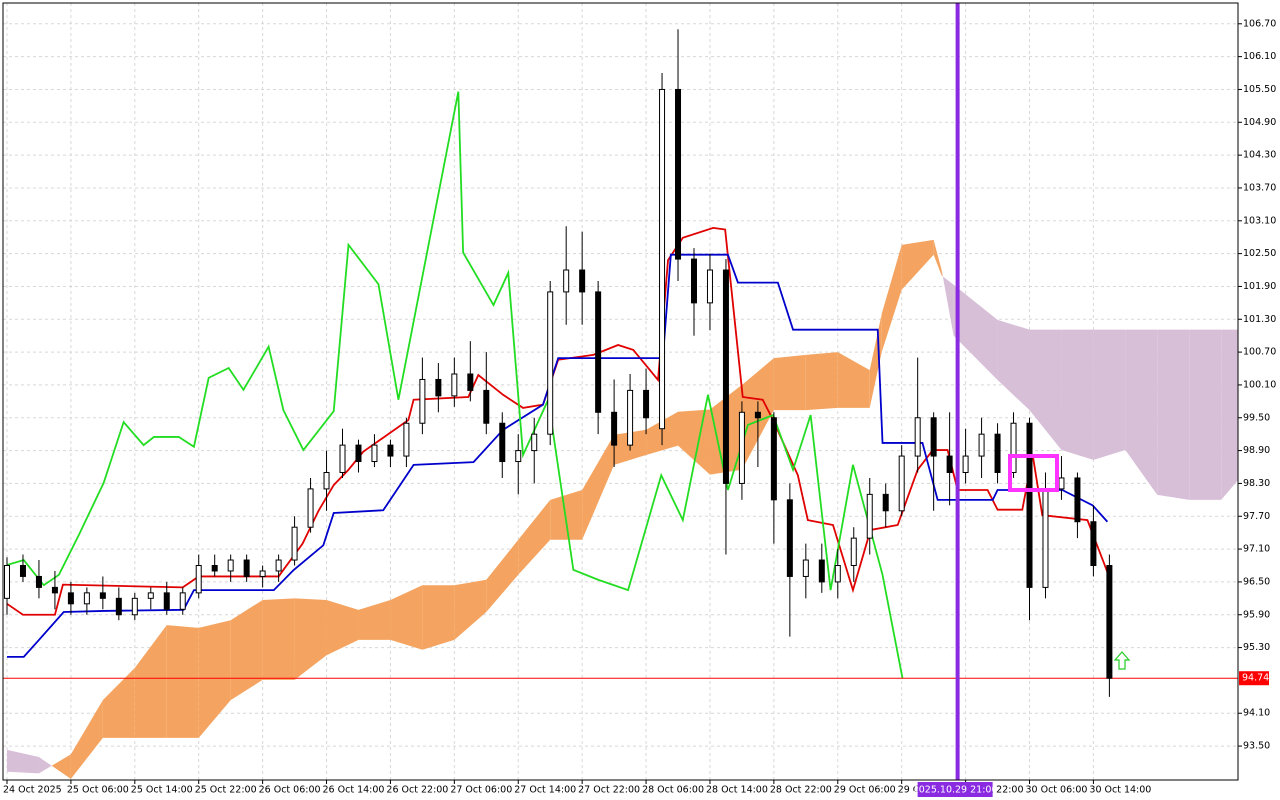  I want to click on x-tick-label: 26 Oct 14:00, so click(354, 790).